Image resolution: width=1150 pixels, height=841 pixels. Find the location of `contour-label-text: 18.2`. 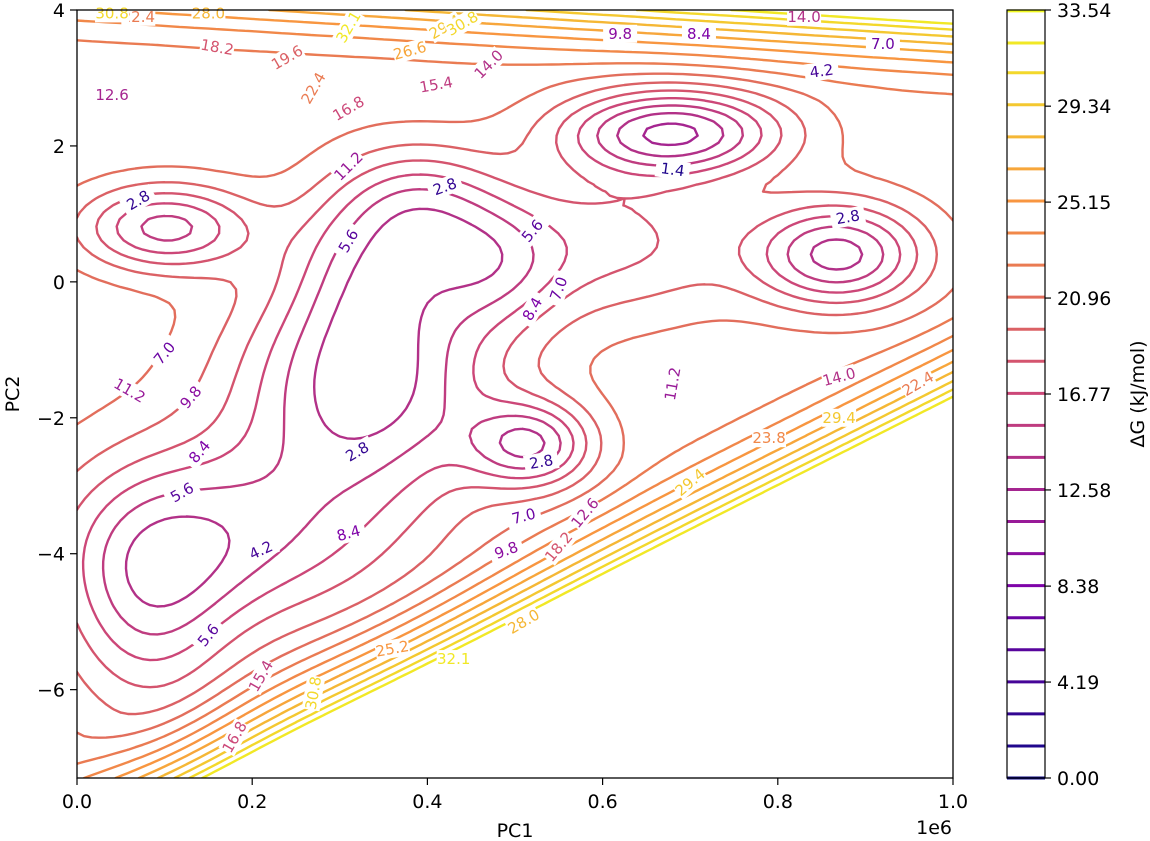

contour-label-text: 18.2 is located at coordinates (217, 48).